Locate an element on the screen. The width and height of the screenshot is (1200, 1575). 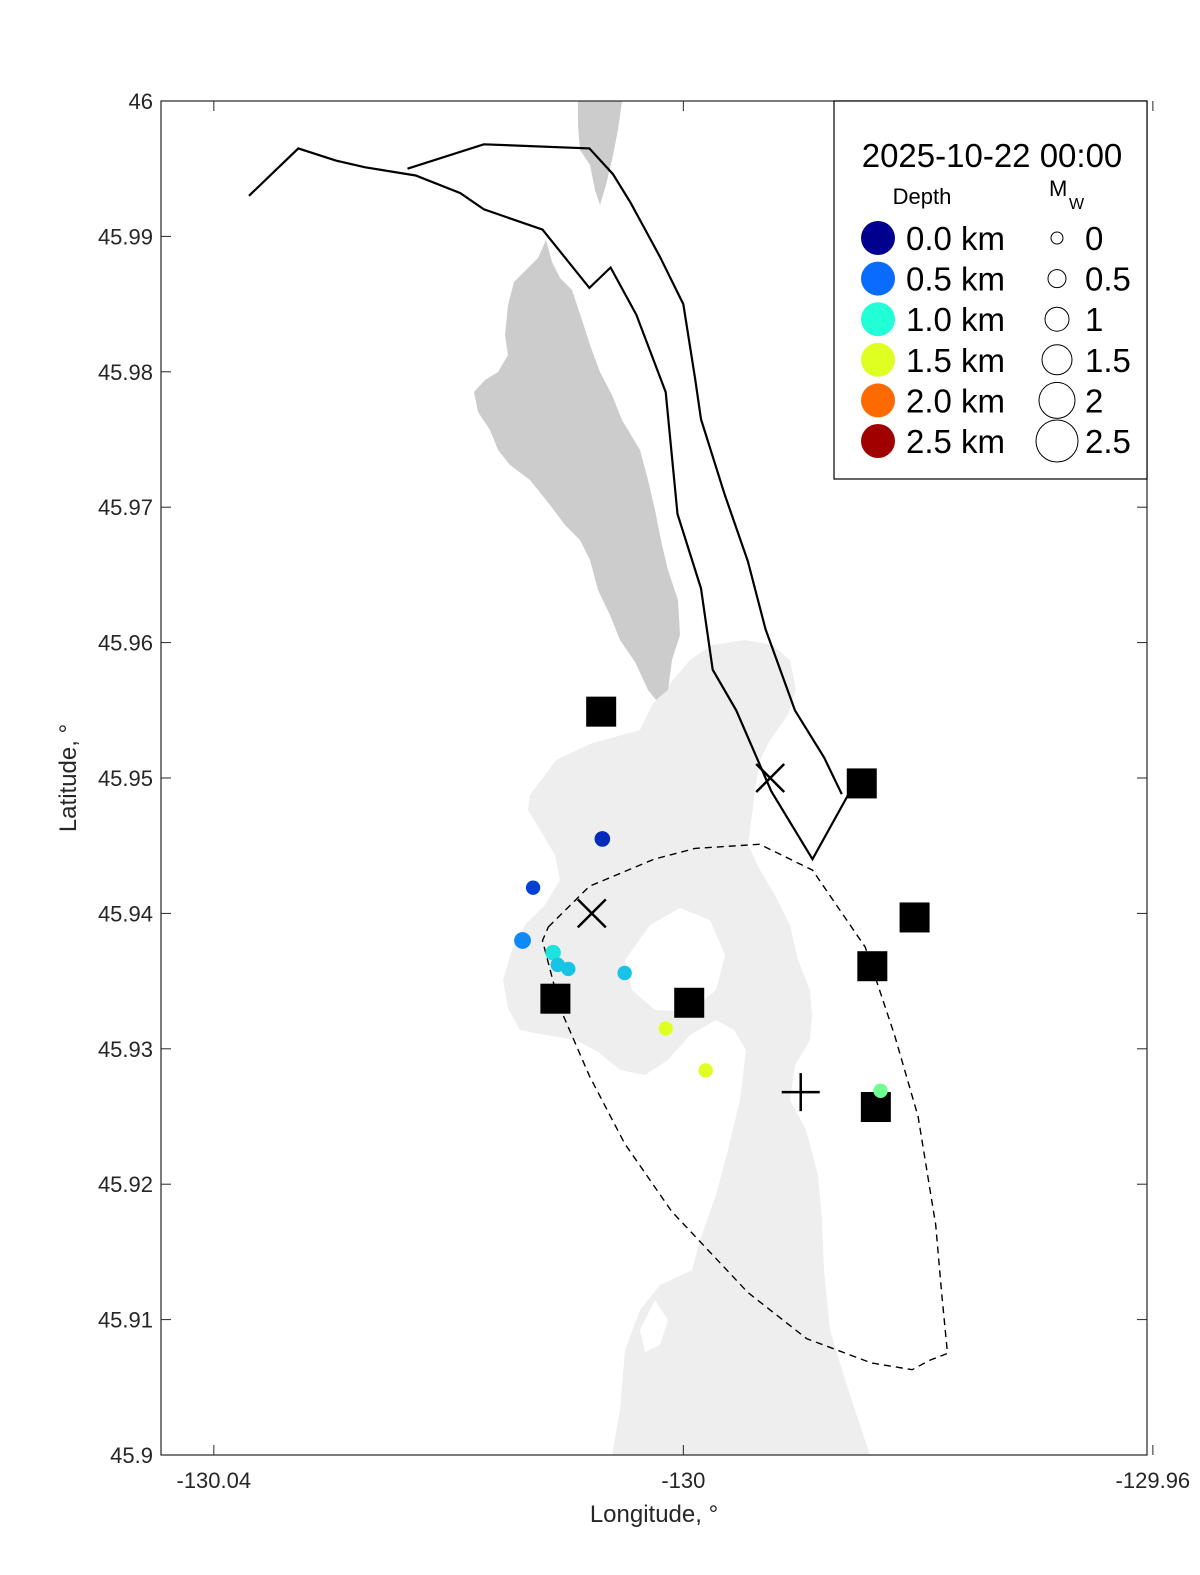
y-tick-label: 45.98 is located at coordinates (125, 372).